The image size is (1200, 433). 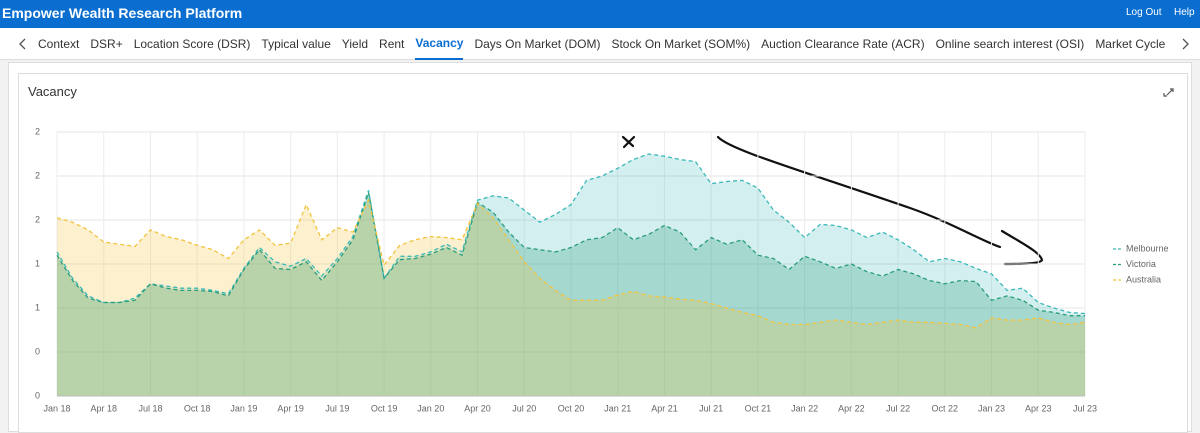 What do you see at coordinates (843, 44) in the screenshot?
I see `tab: Auction Clearance Rate (ACR)` at bounding box center [843, 44].